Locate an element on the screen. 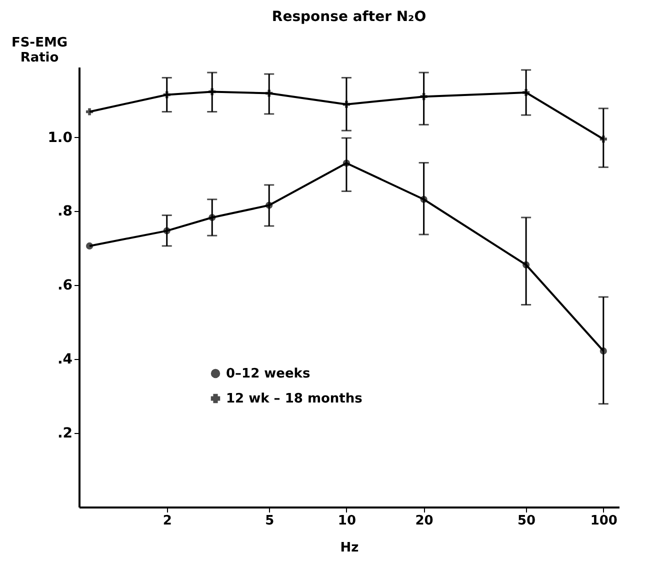 The height and width of the screenshot is (577, 655). y-axis-title: FS-EMG Ratio is located at coordinates (39, 51).